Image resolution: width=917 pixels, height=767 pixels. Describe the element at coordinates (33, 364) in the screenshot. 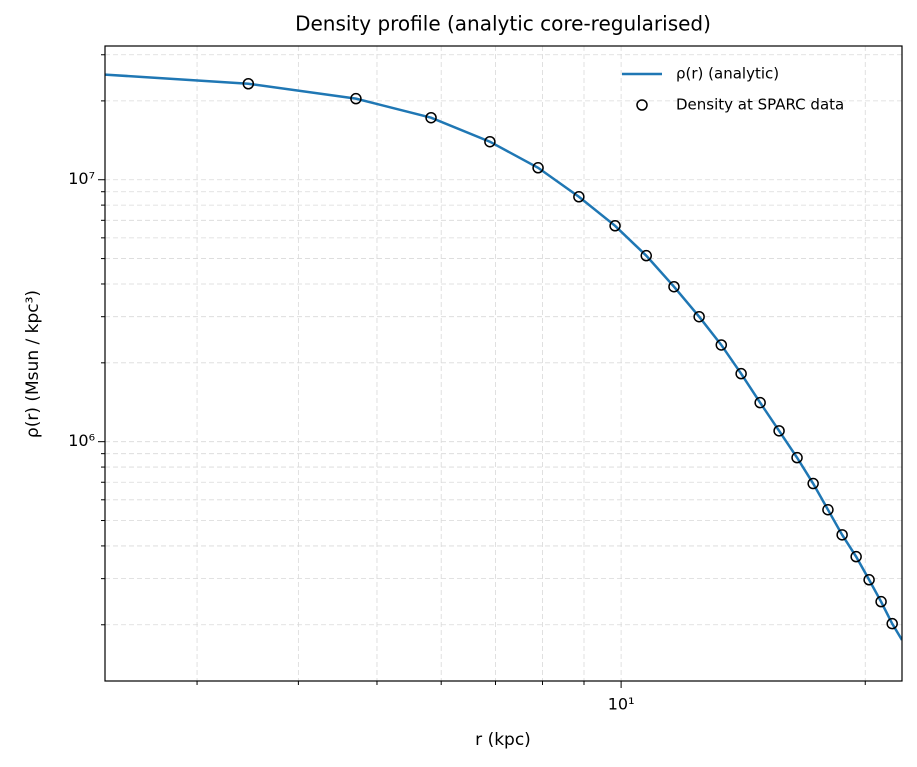

I see `y-axis-label: ρ(r) (Msun / kpc³)` at that location.